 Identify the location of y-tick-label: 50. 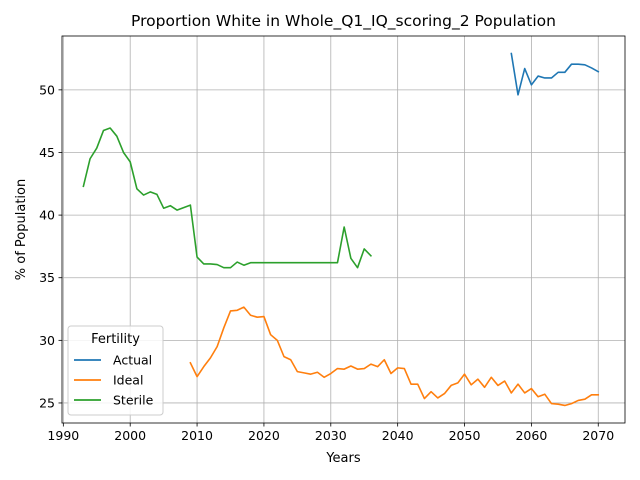
(47, 89).